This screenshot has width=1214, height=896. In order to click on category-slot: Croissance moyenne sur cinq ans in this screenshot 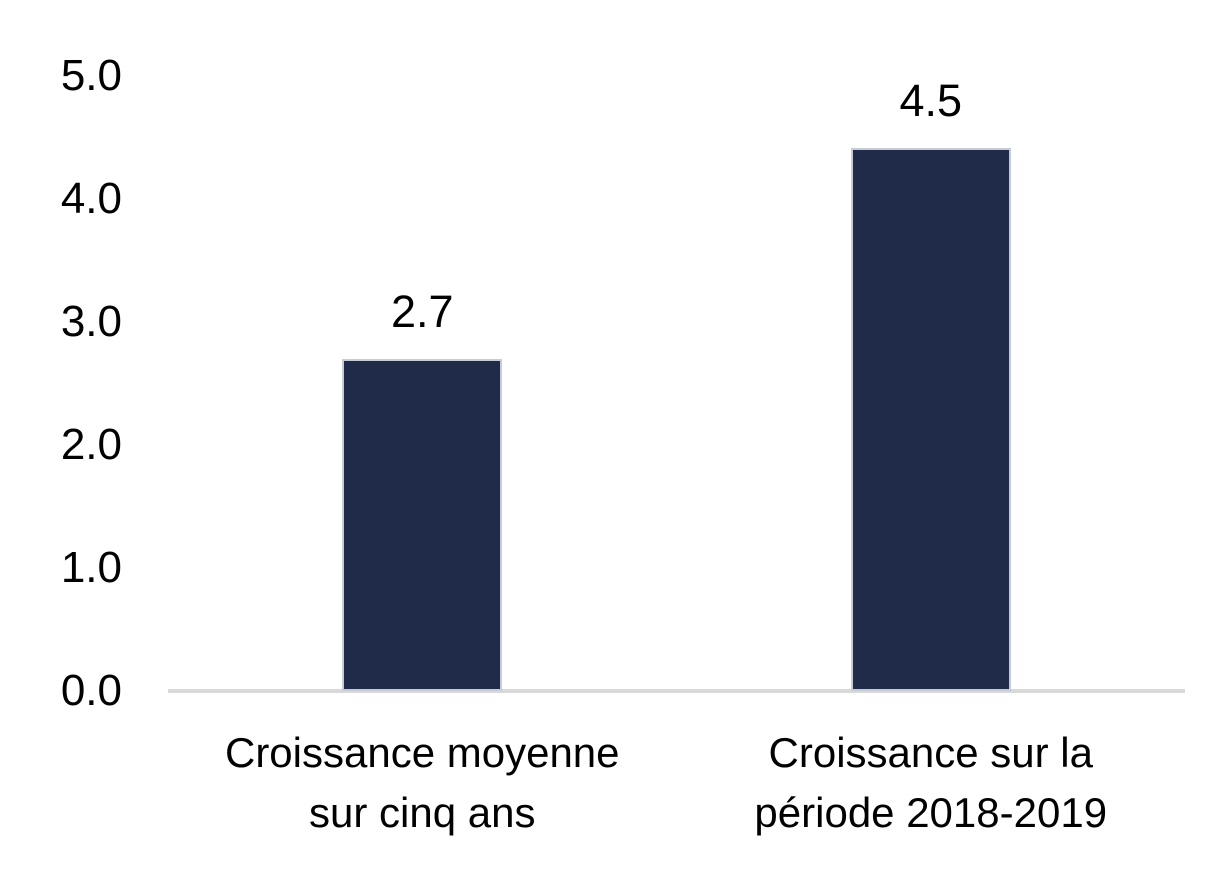, I will do `click(422, 783)`.